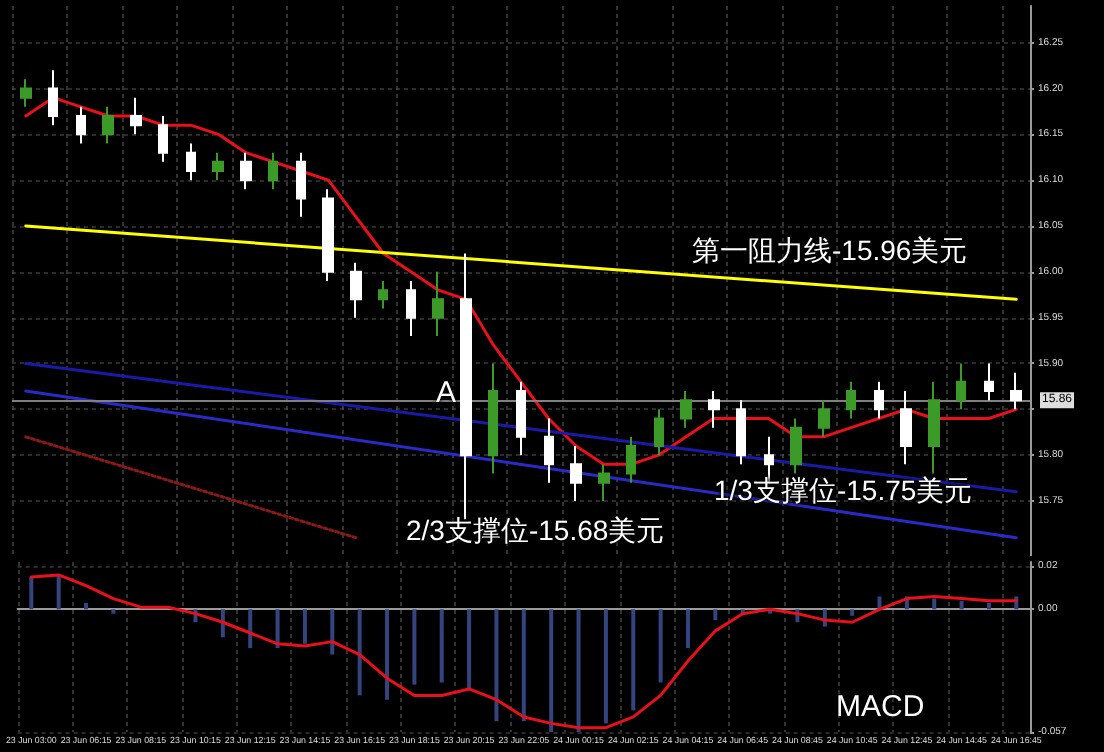  Describe the element at coordinates (830, 252) in the screenshot. I see `annotation: 第一阻力线-15.96美元` at that location.